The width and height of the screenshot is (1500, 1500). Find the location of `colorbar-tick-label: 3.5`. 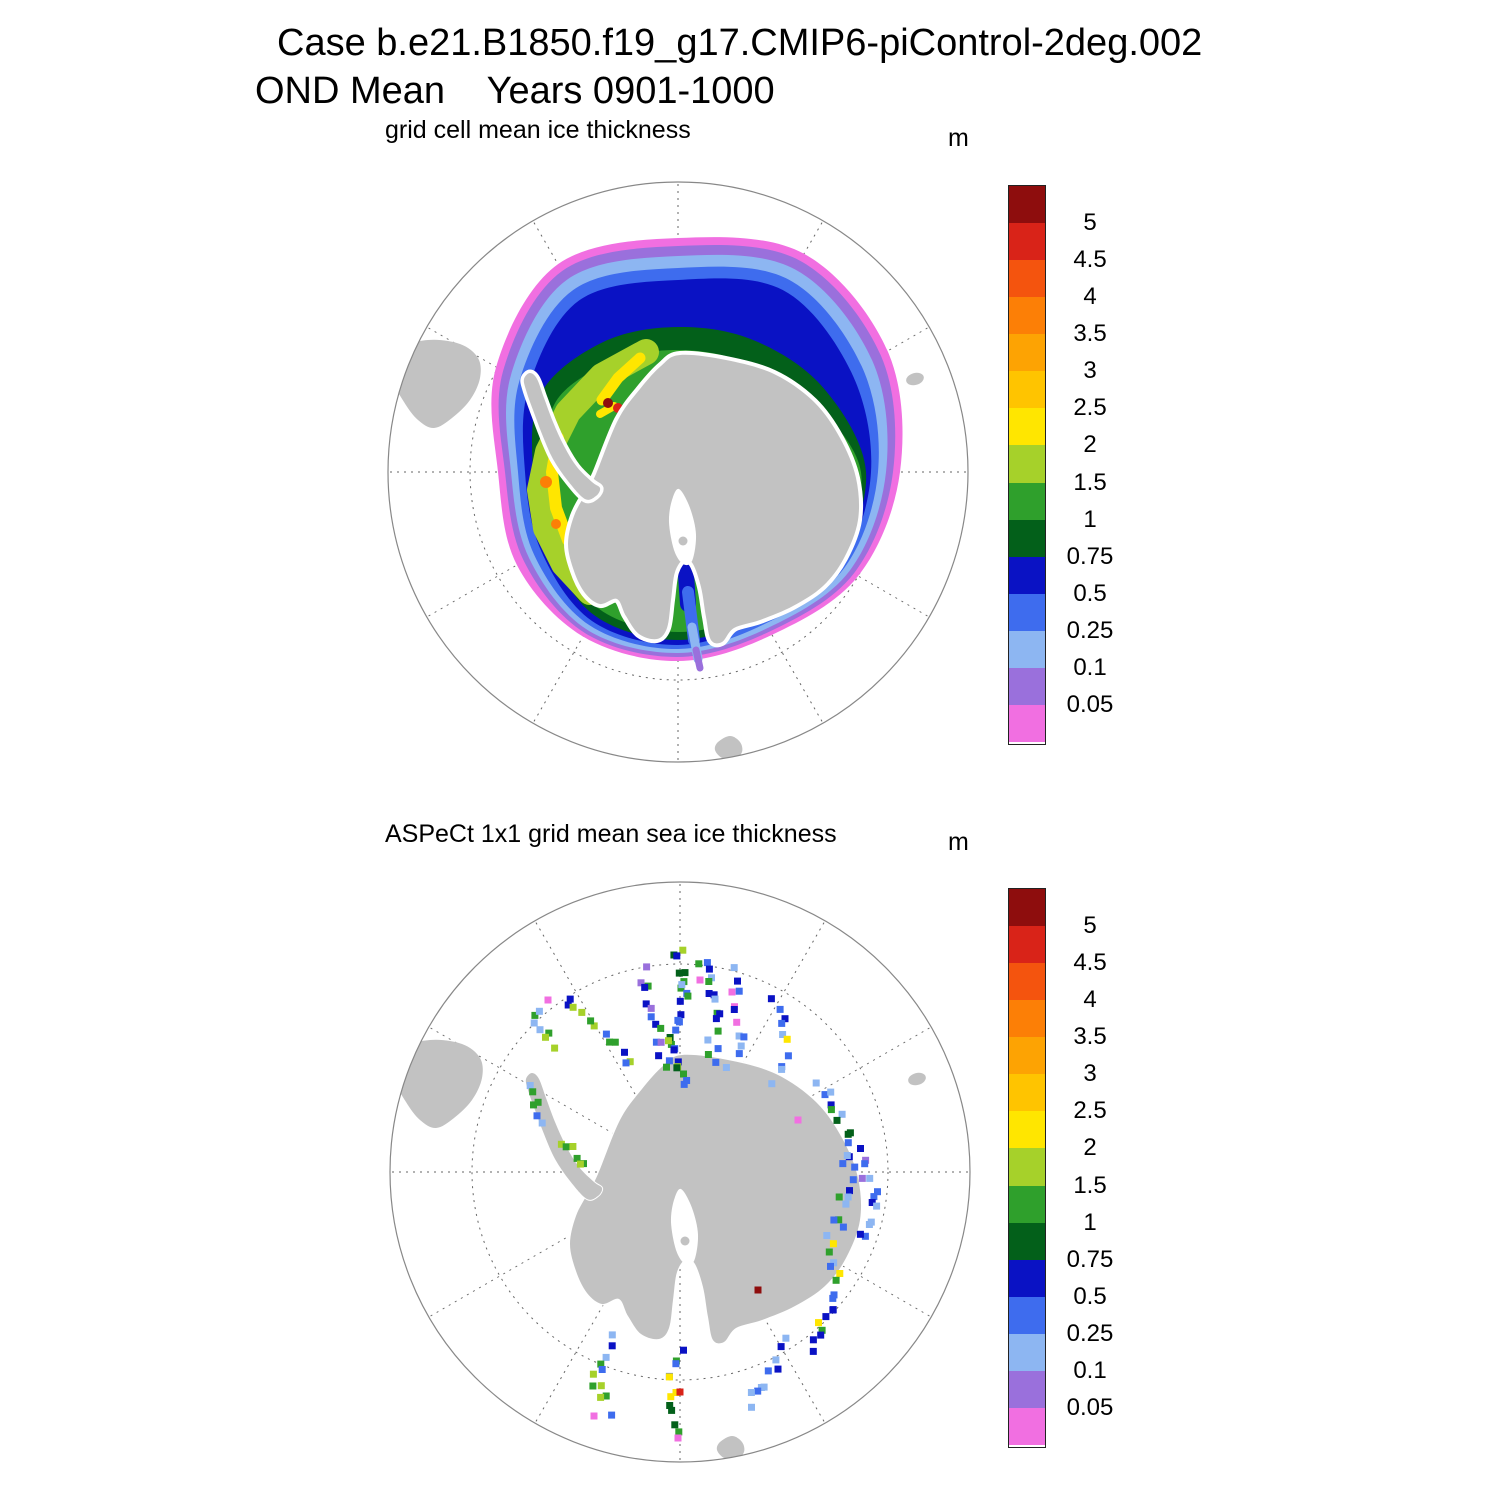

colorbar-tick-label: 3.5 is located at coordinates (1090, 334).